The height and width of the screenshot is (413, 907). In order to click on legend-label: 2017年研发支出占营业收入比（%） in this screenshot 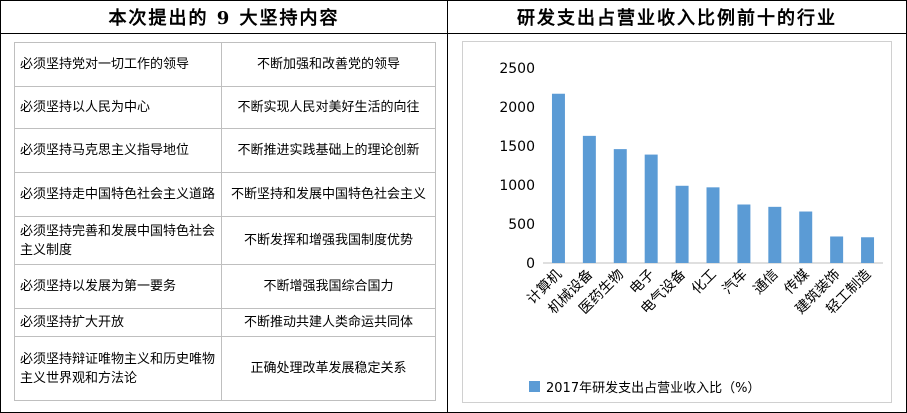, I will do `click(653, 388)`.